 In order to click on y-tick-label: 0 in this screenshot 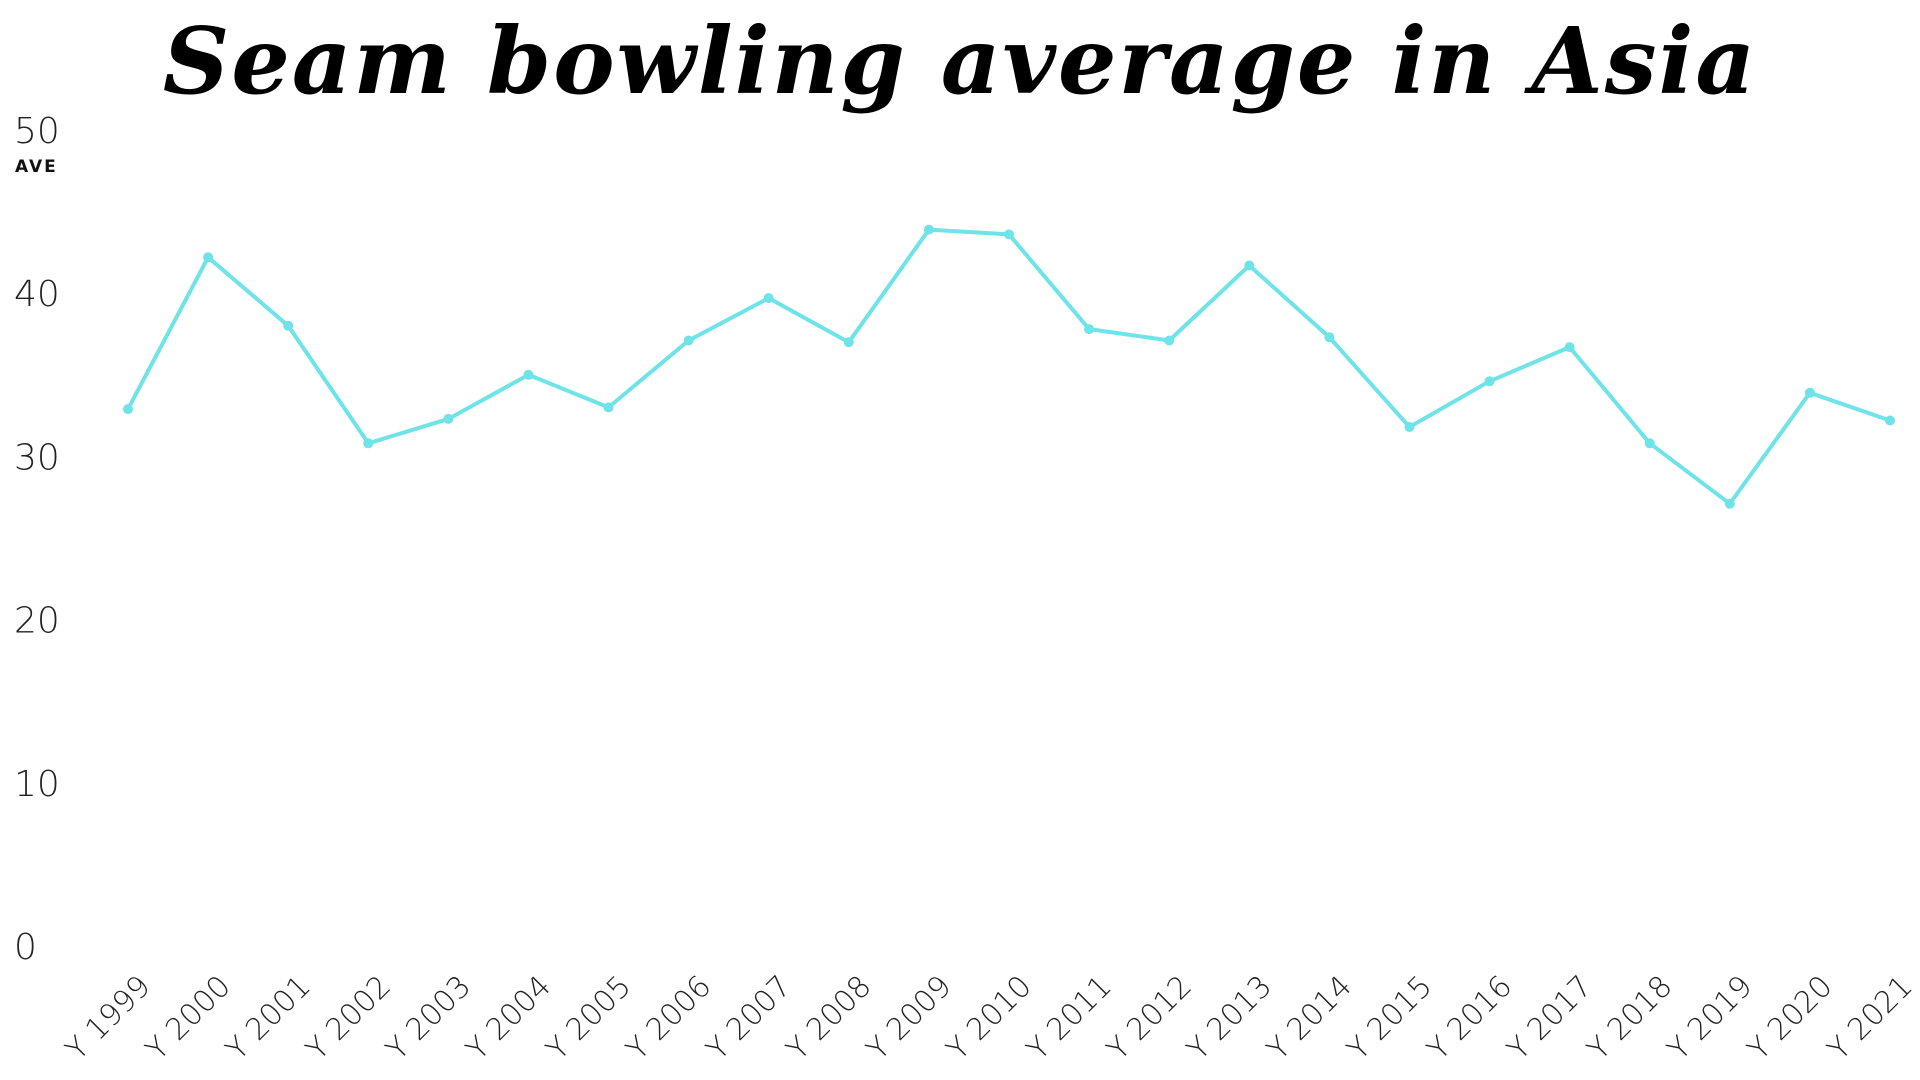, I will do `click(25, 947)`.